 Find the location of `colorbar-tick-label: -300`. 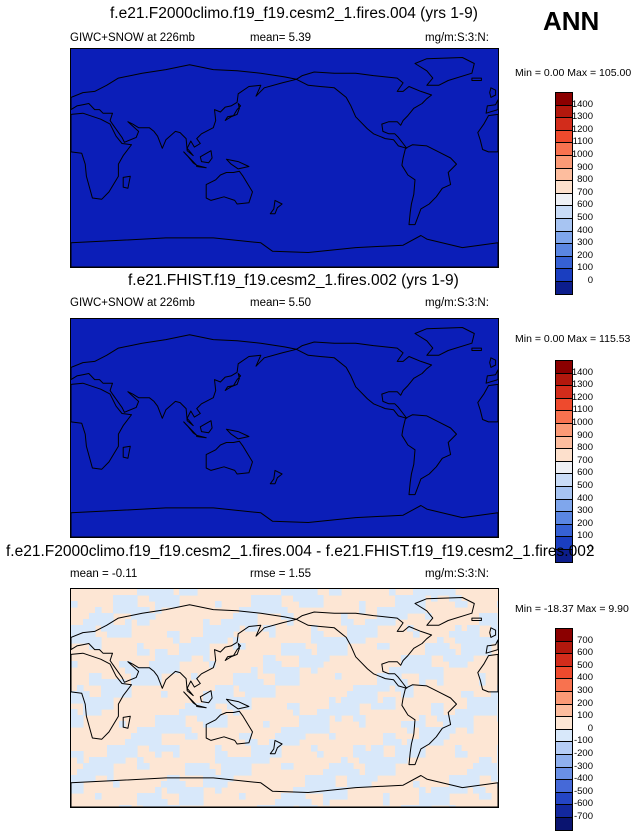

colorbar-tick-label: -300 is located at coordinates (583, 766).